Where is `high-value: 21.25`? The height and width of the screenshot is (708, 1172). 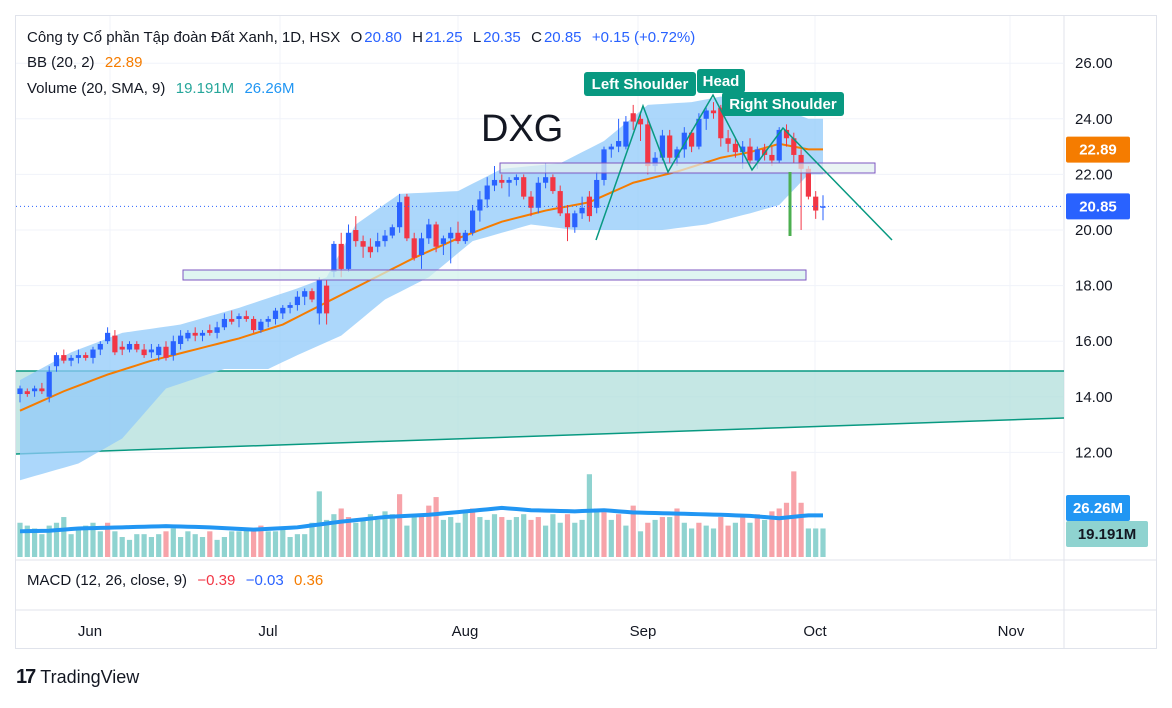
high-value: 21.25 is located at coordinates (444, 37).